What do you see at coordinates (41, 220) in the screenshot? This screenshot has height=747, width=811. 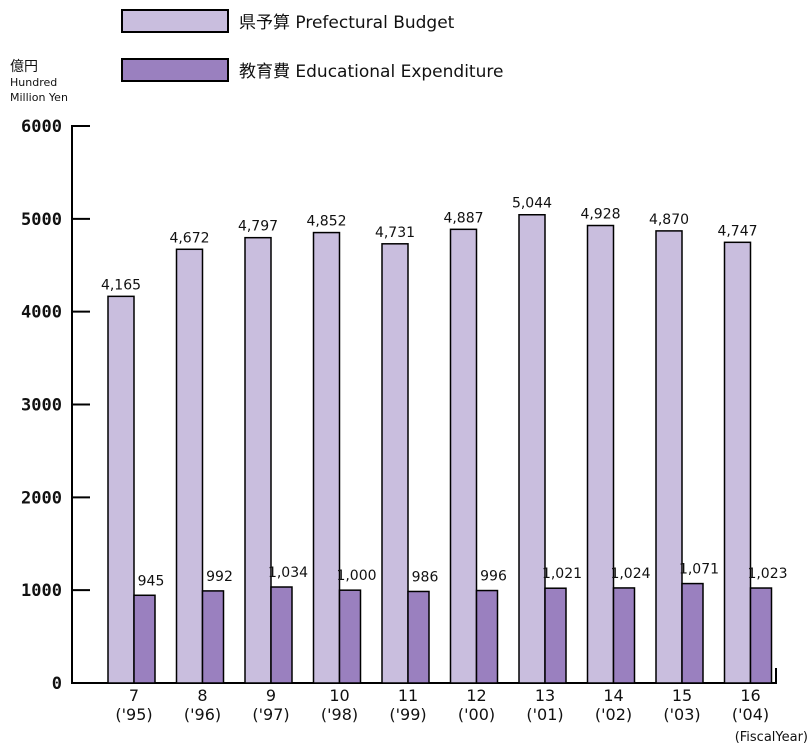 I see `y-tick-label: 5000` at bounding box center [41, 220].